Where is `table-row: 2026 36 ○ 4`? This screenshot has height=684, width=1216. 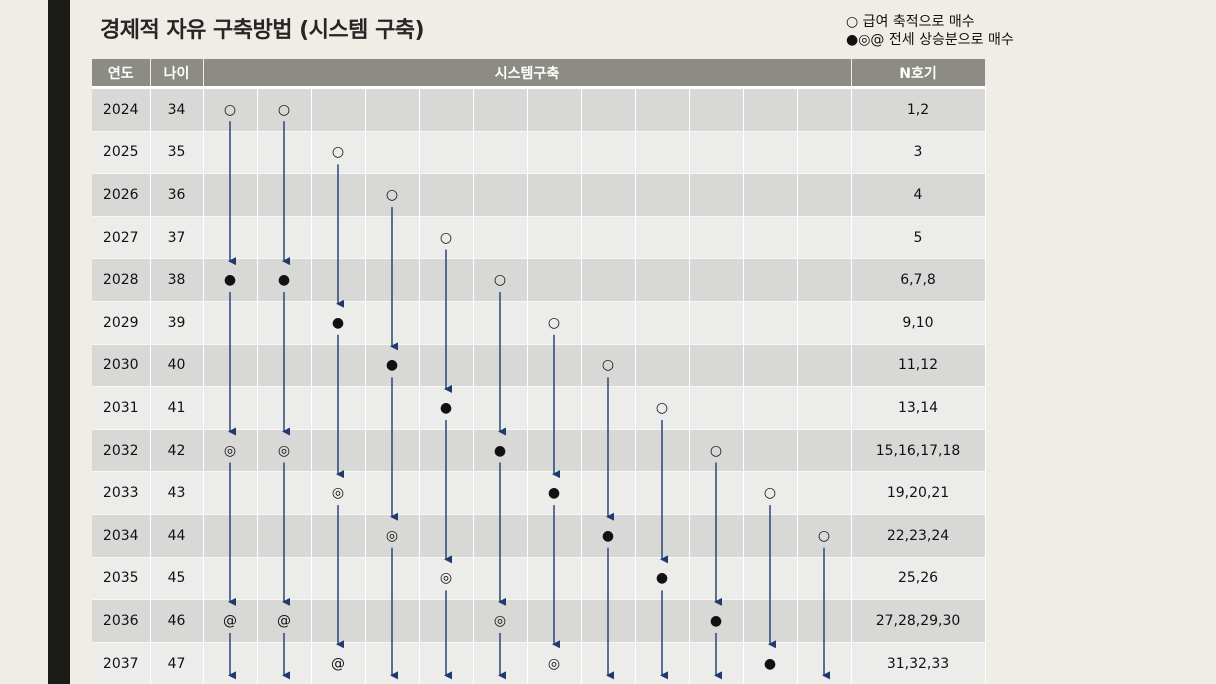 table-row: 2026 36 ○ 4 is located at coordinates (539, 195).